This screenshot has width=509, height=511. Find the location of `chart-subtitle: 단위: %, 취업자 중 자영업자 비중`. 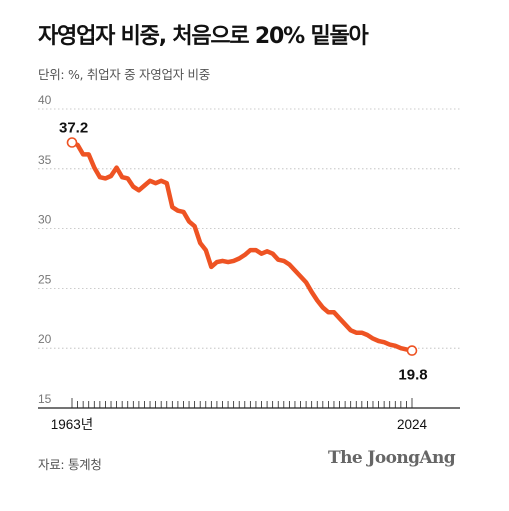

chart-subtitle: 단위: %, 취업자 중 자영업자 비중 is located at coordinates (124, 74).